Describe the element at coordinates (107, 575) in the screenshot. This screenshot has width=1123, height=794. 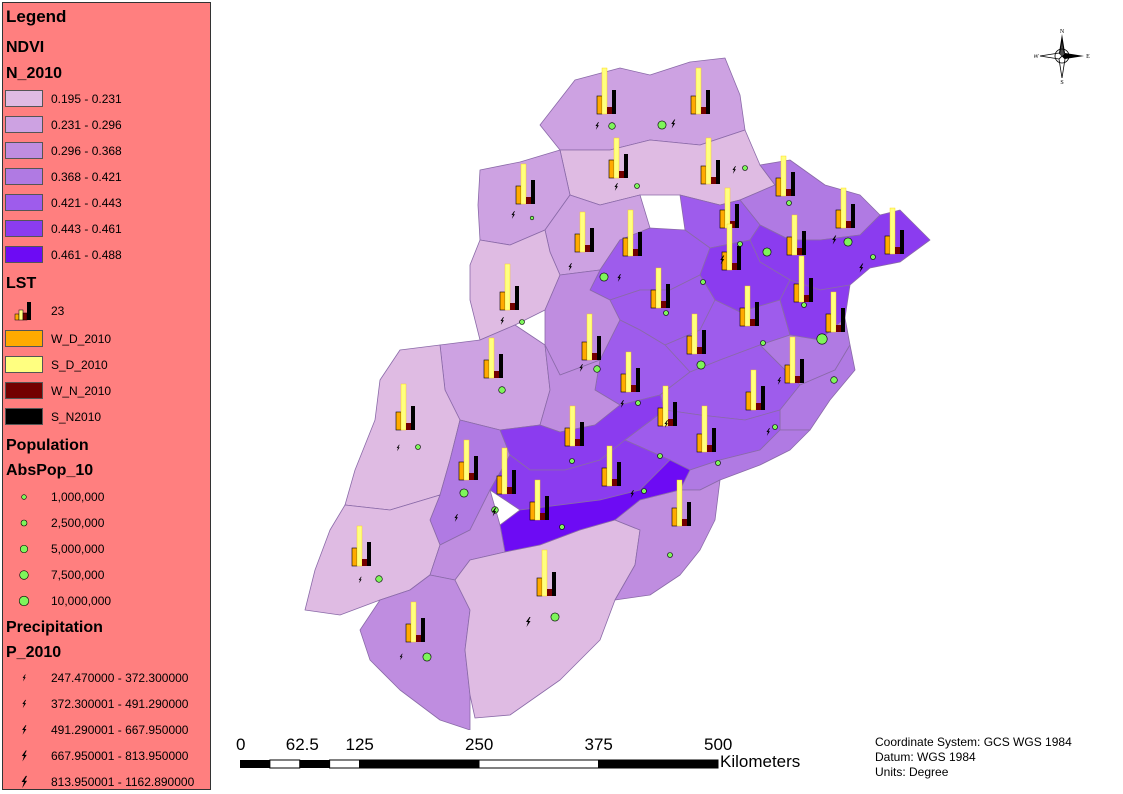
I see `population-legend-row: 7,500,000` at that location.